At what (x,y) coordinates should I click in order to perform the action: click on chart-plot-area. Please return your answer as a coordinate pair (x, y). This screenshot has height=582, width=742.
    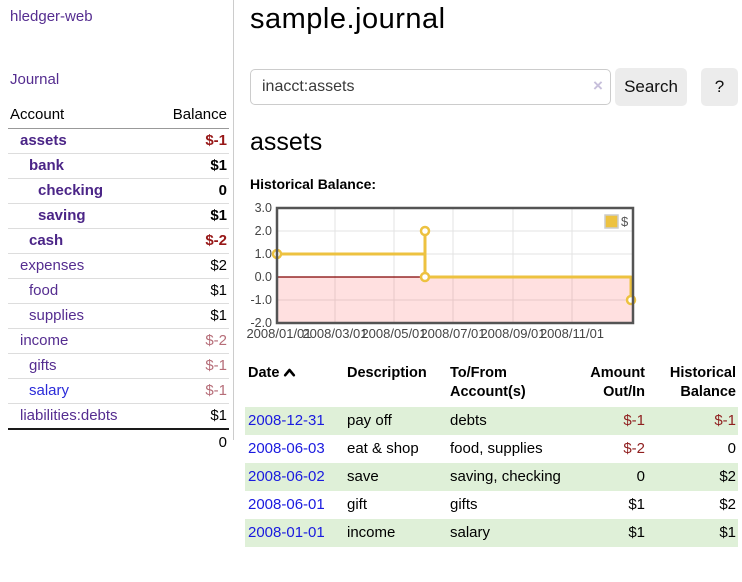
    Looking at the image, I should click on (455, 265).